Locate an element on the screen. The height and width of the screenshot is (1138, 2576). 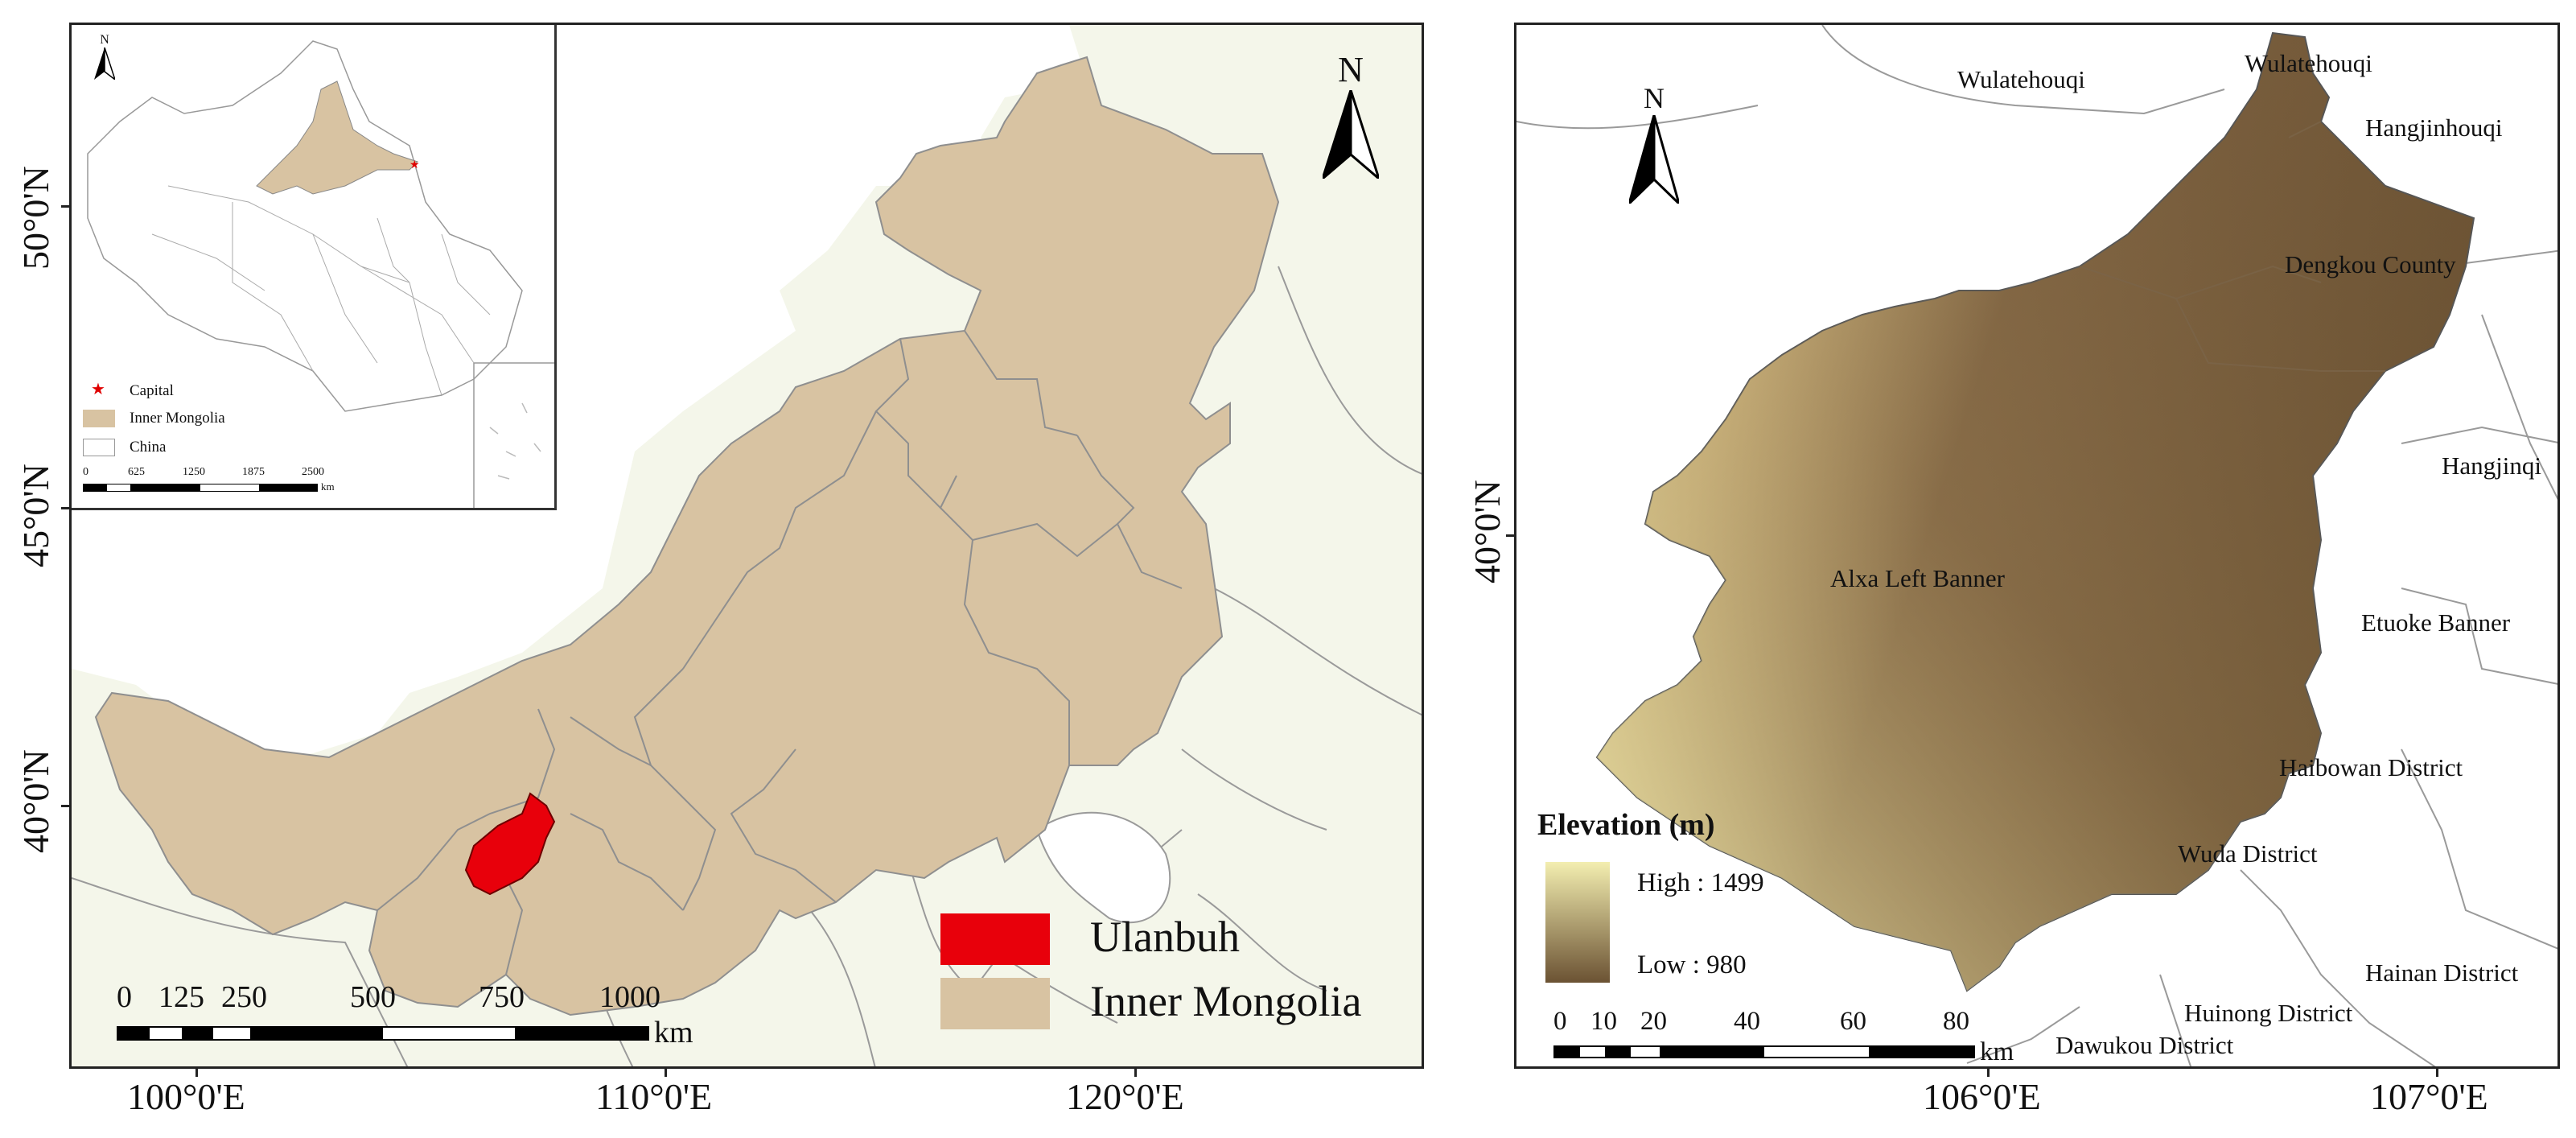
scale-250: 250 is located at coordinates (244, 997).